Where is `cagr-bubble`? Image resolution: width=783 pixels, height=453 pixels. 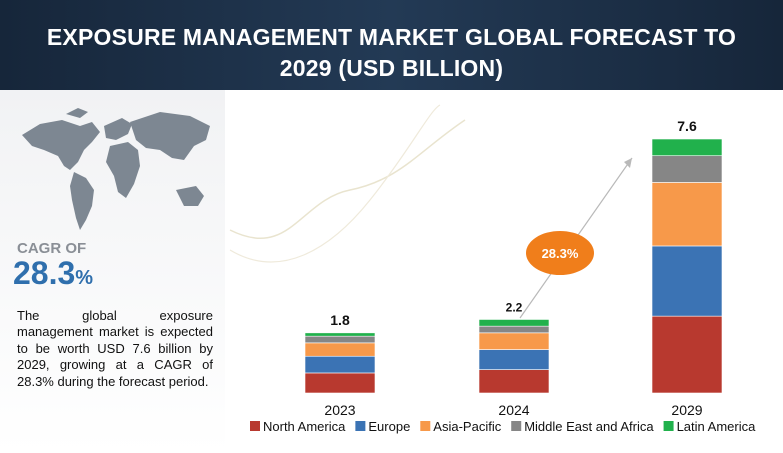 cagr-bubble is located at coordinates (560, 253).